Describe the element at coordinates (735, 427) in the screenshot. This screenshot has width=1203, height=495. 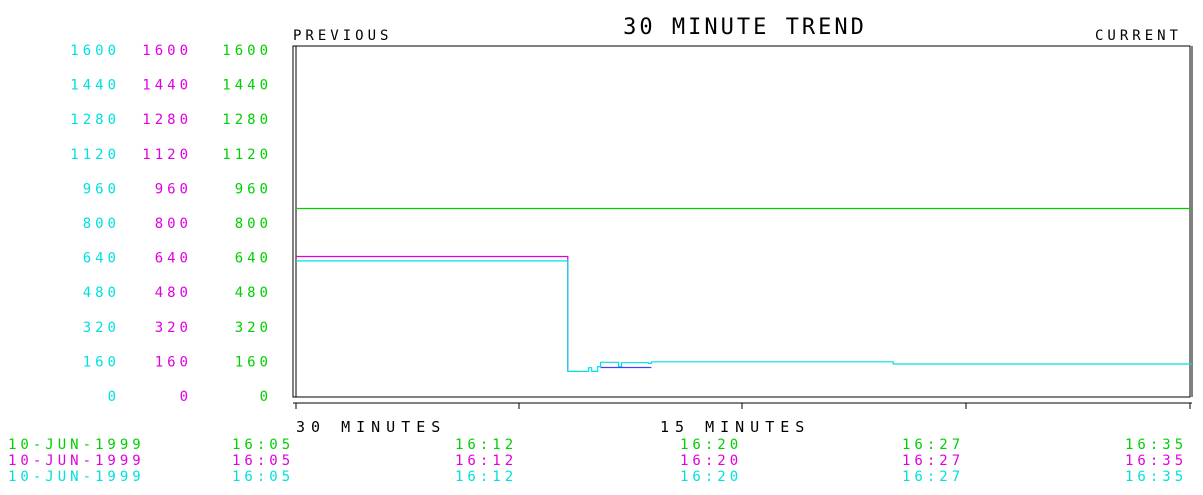
I see `x-label-15-minutes: 15 MINUTES` at that location.